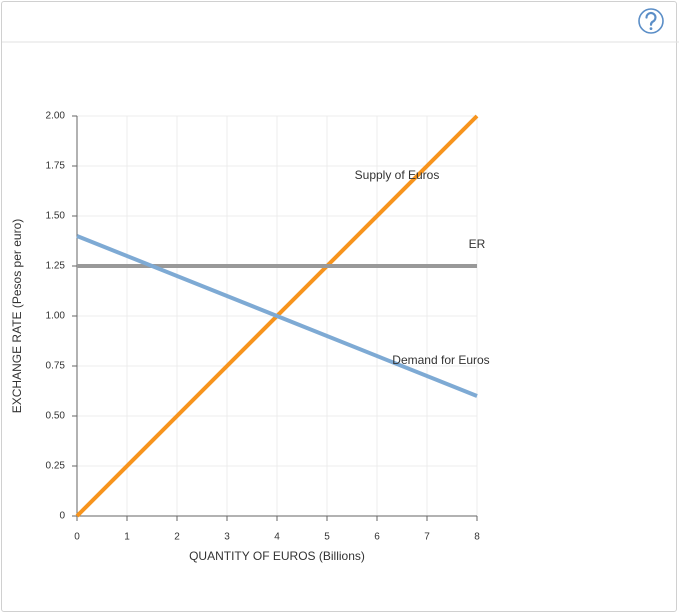 Image resolution: width=682 pixels, height=616 pixels. Describe the element at coordinates (17, 316) in the screenshot. I see `y-axis-title: EXCHANGE RATE (Pesos per euro)` at that location.